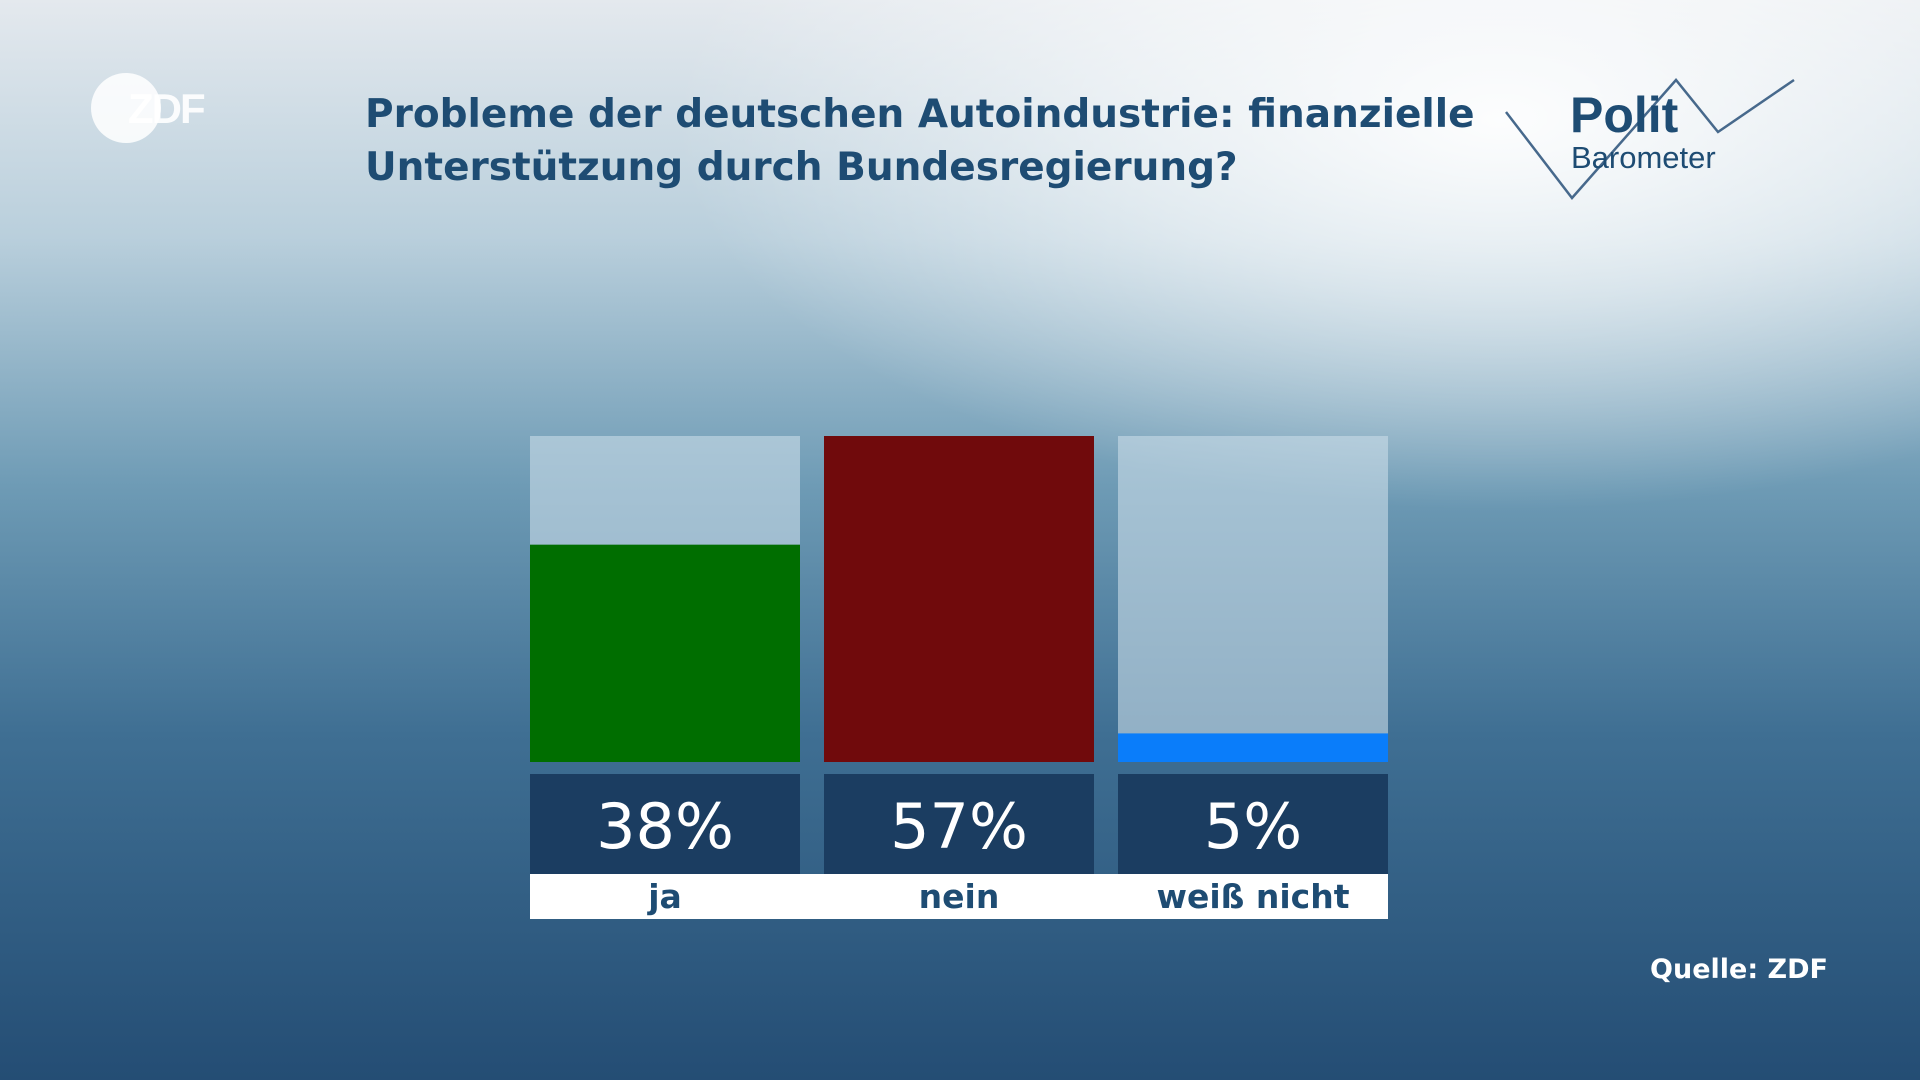 This screenshot has height=1080, width=1920. I want to click on value-label: 57%, so click(959, 826).